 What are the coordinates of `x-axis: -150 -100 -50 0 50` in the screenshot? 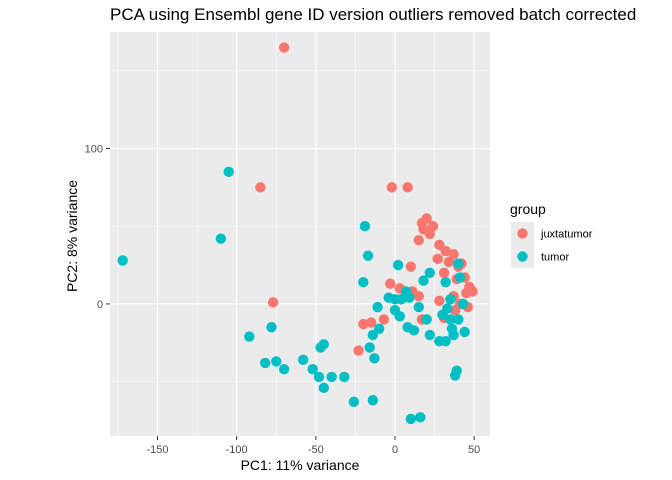 It's located at (313, 446).